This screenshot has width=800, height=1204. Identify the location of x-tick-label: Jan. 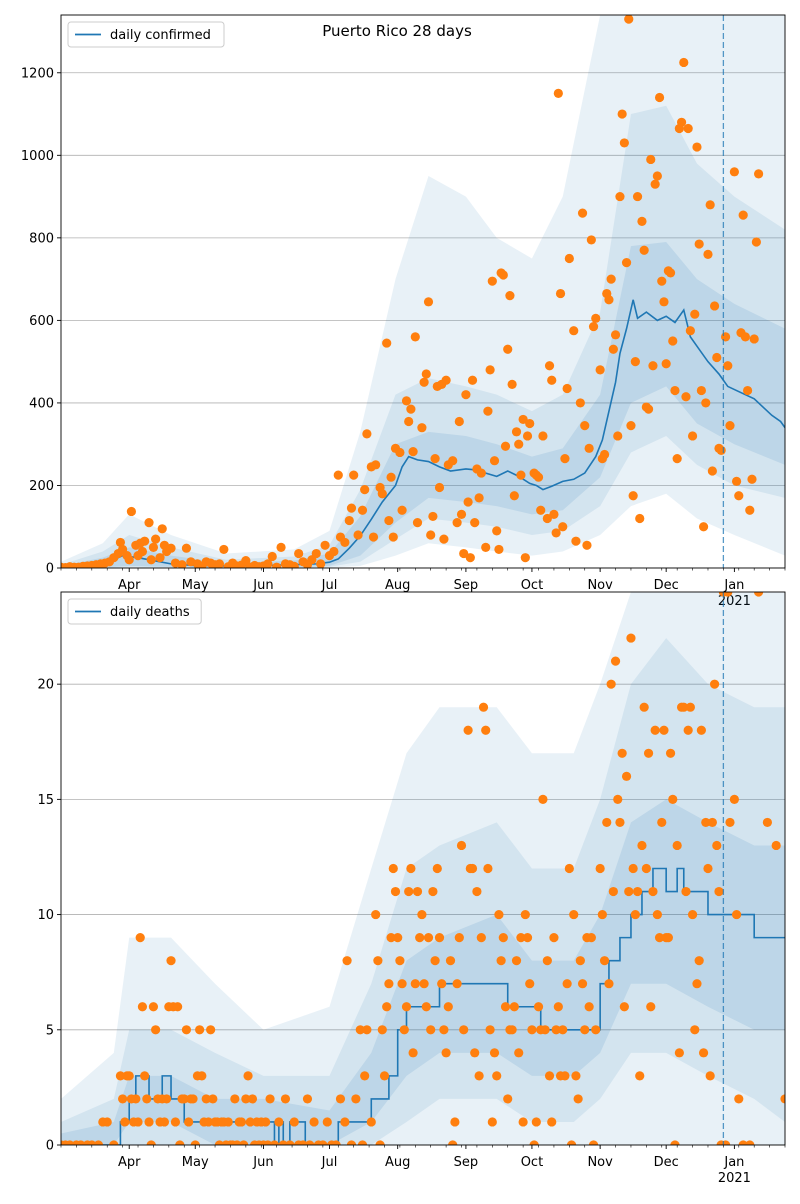
(733, 585).